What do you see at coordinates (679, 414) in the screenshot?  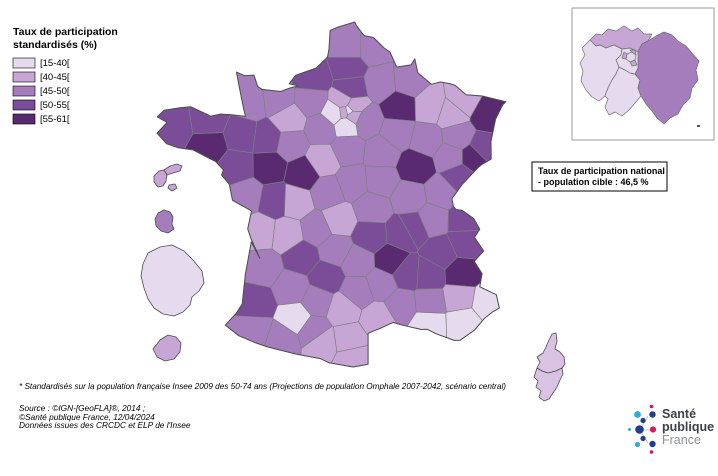 I see `svg-text: Santé` at bounding box center [679, 414].